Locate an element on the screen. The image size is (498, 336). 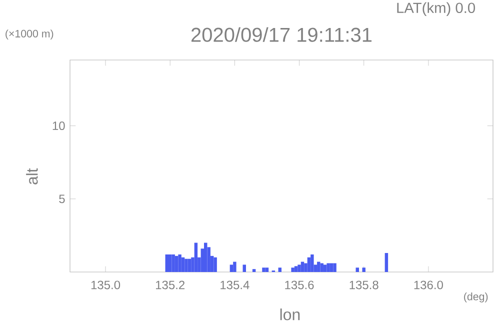
x-tick-label: 135.4 is located at coordinates (235, 285).